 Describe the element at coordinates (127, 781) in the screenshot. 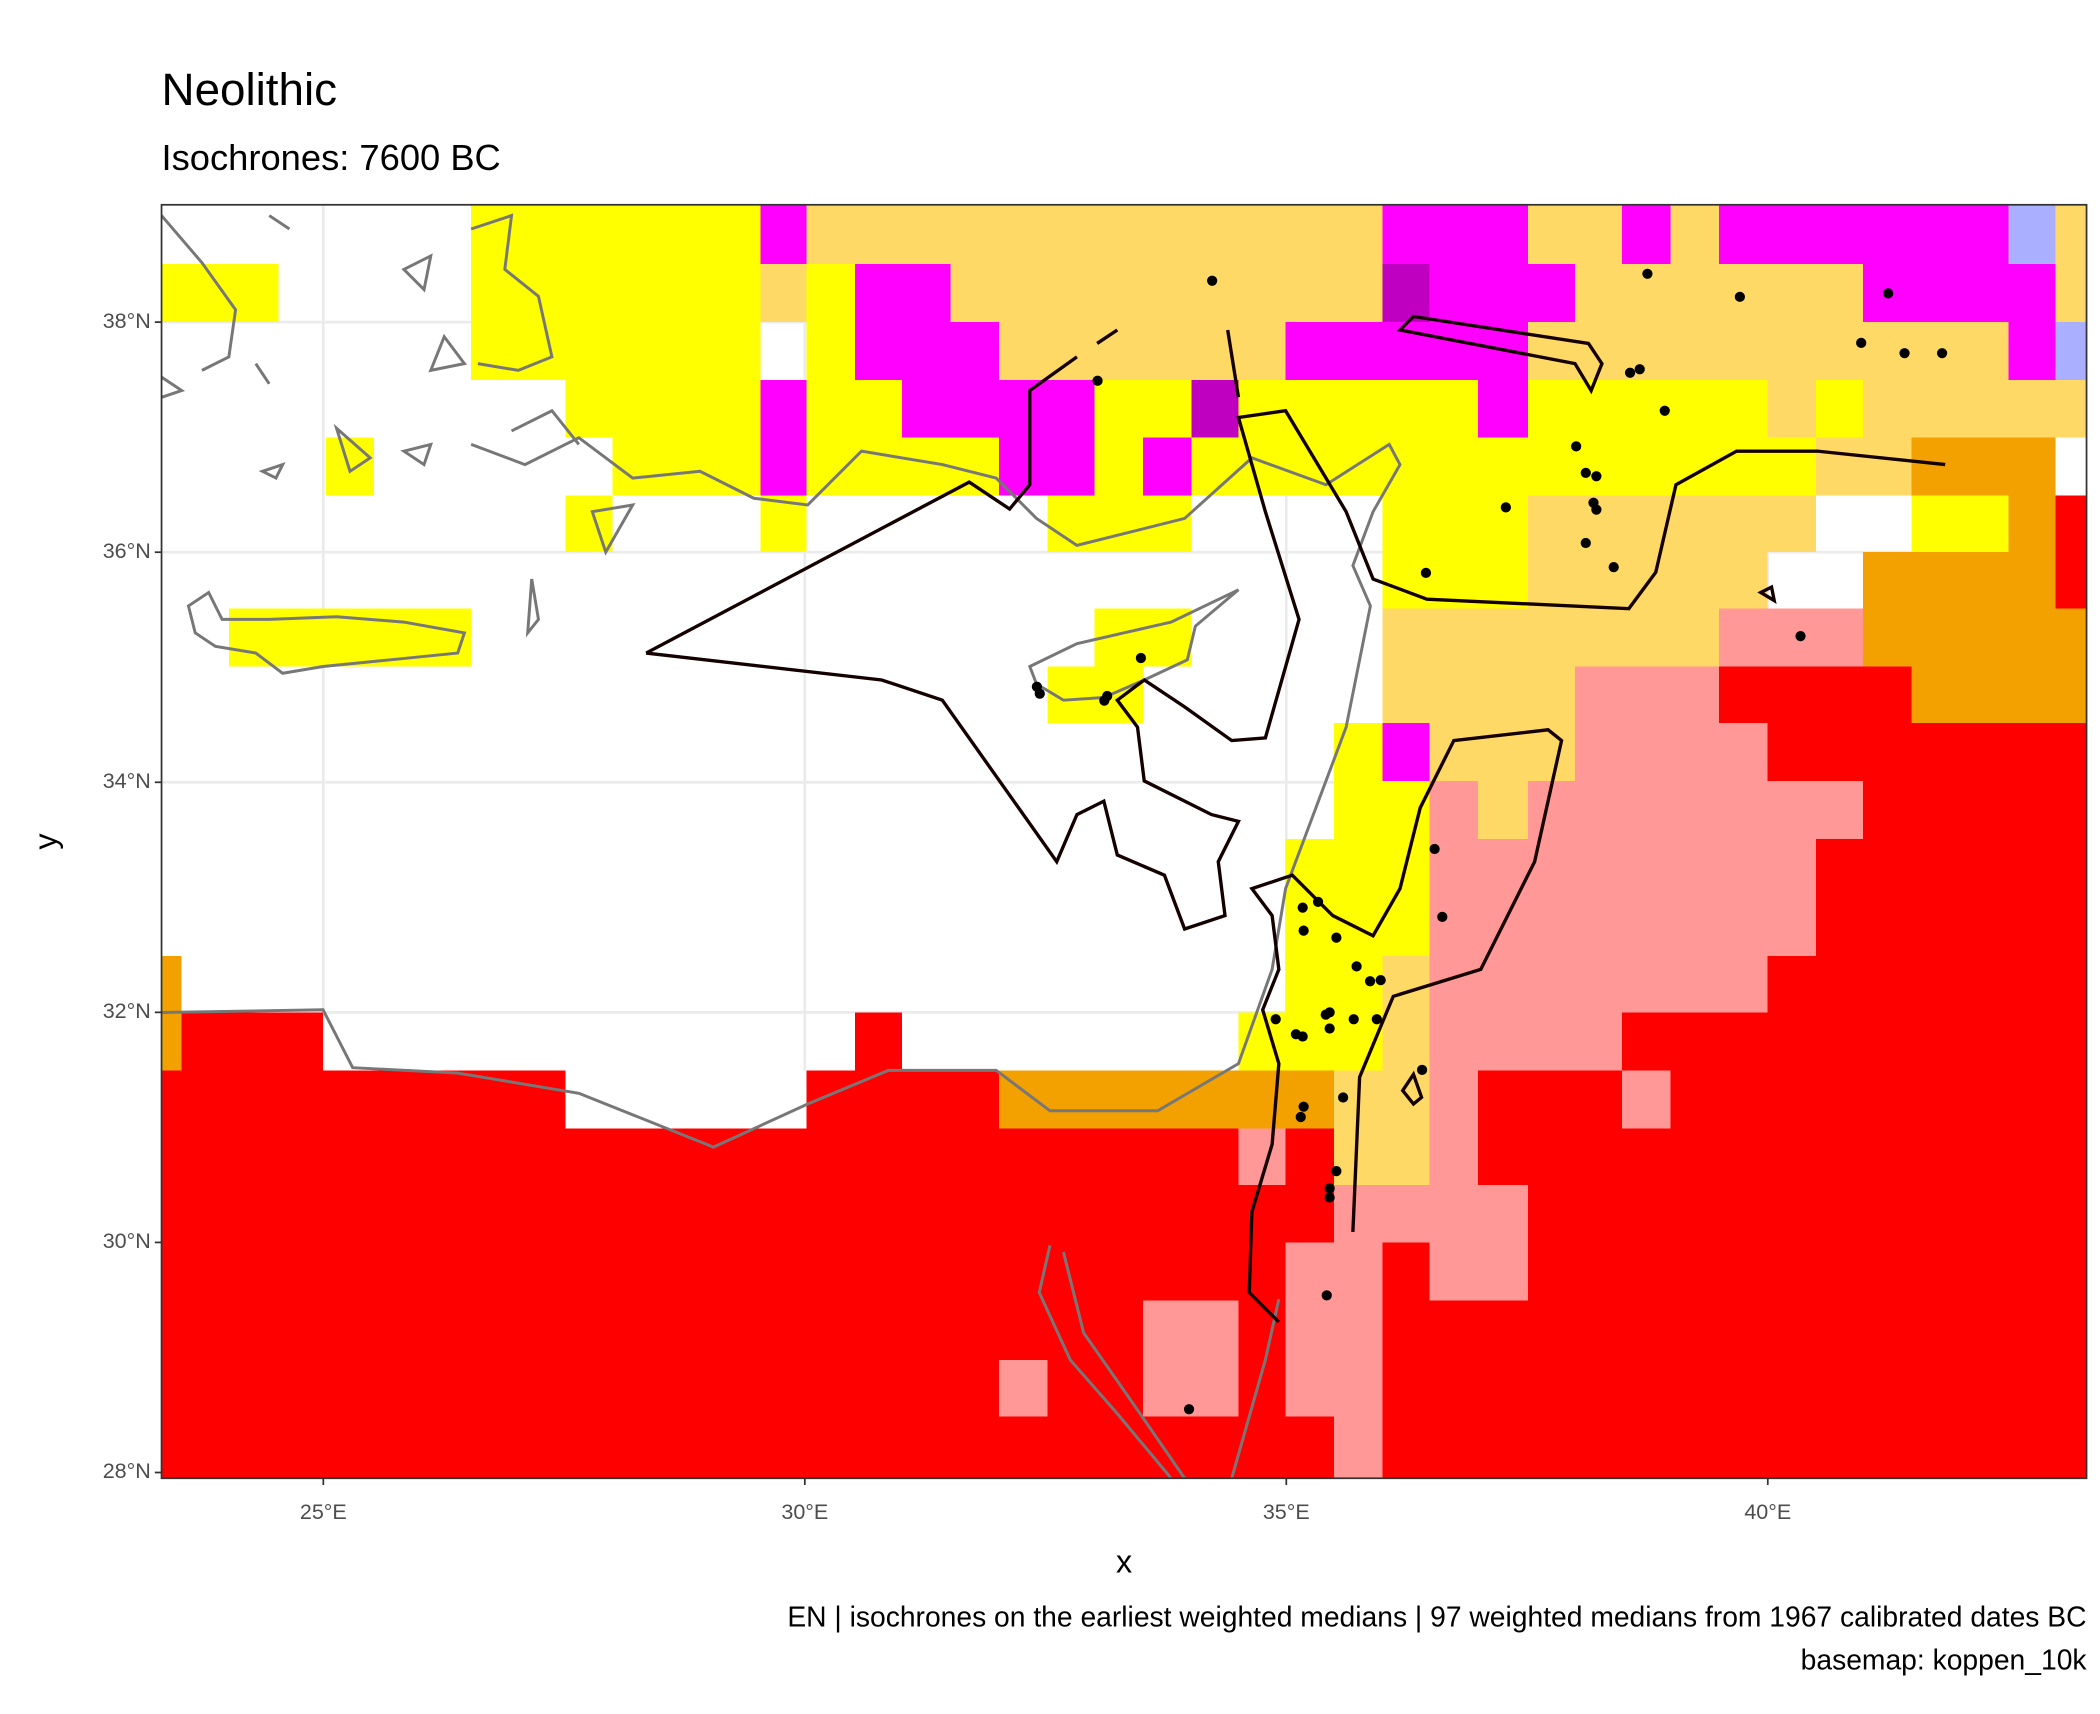

I see `y-tick-label: 34°N` at that location.